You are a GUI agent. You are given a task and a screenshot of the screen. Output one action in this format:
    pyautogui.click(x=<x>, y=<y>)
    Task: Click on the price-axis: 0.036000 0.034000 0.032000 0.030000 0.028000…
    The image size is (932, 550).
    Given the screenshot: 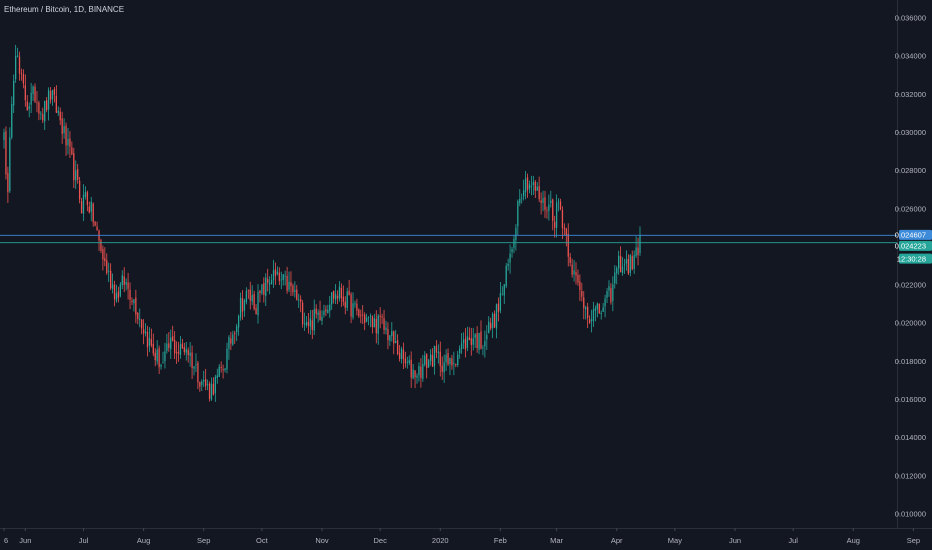 What is the action you would take?
    pyautogui.click(x=913, y=264)
    